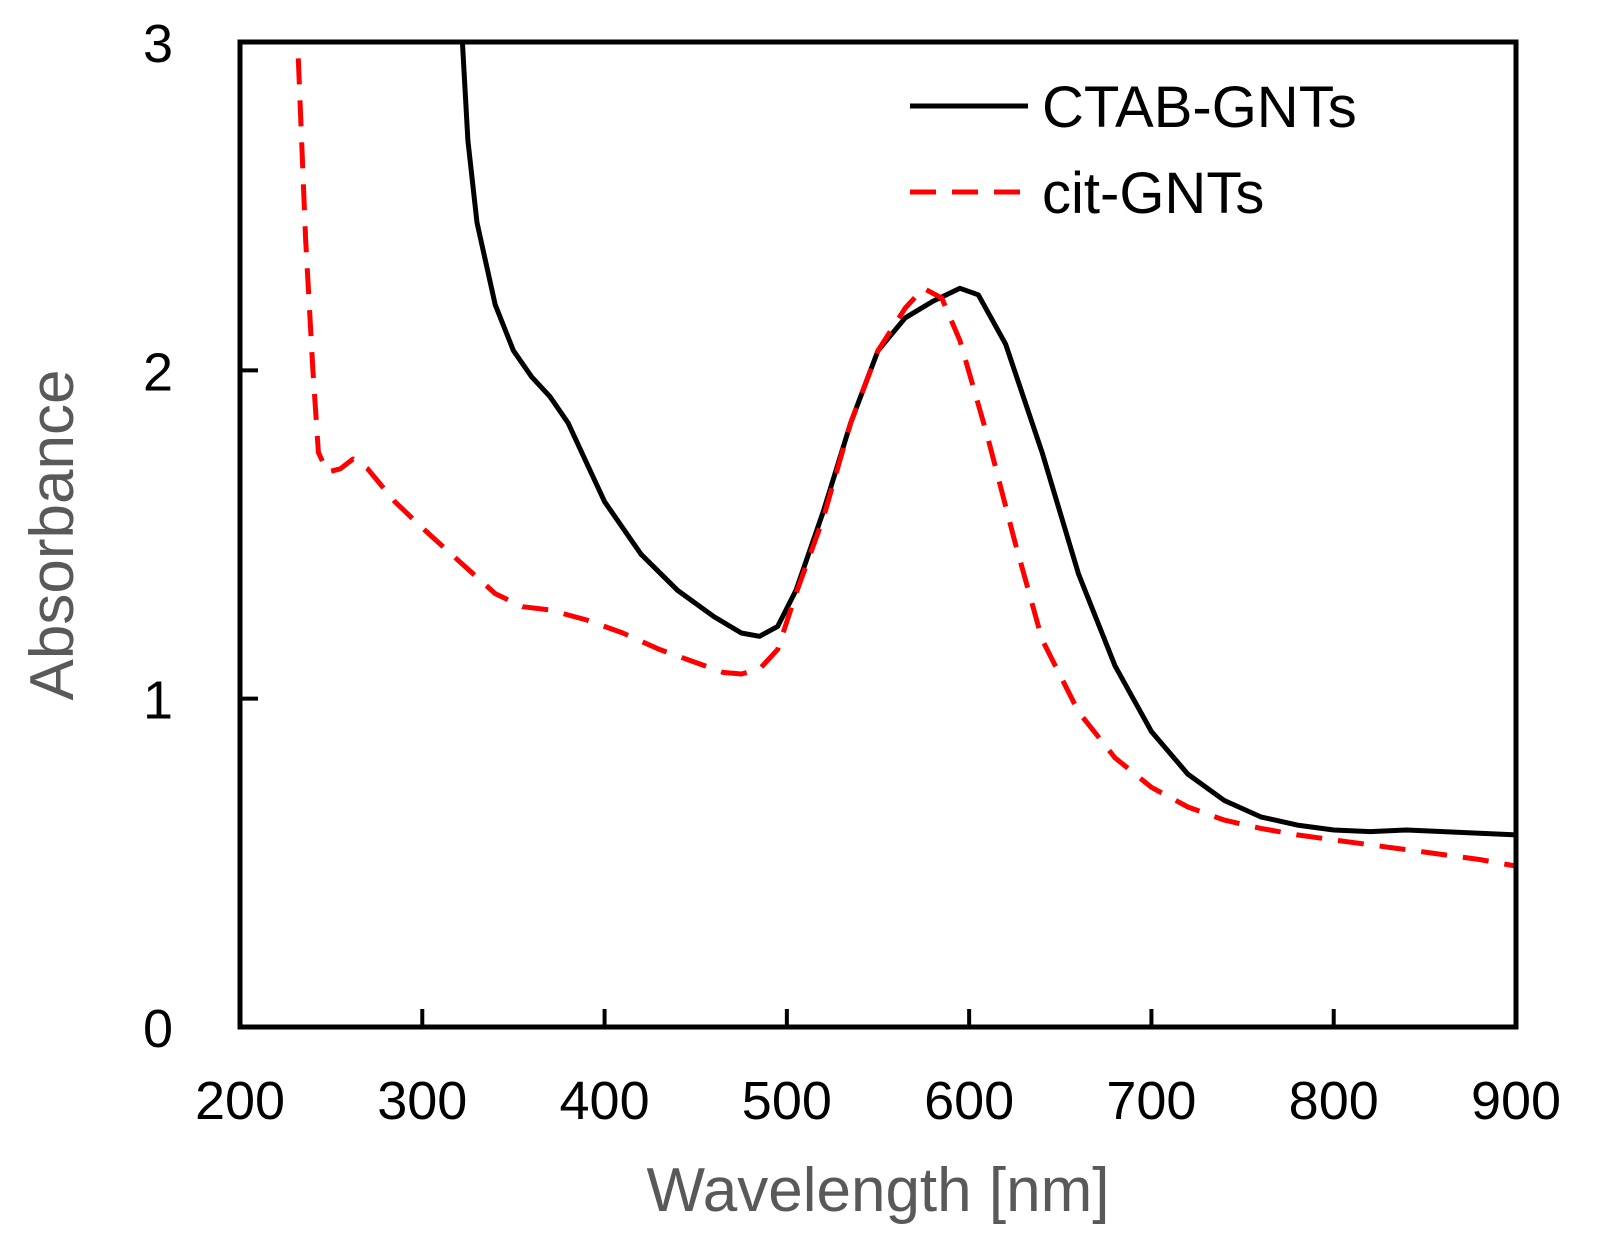  What do you see at coordinates (158, 44) in the screenshot?
I see `y-tick-label: 3` at bounding box center [158, 44].